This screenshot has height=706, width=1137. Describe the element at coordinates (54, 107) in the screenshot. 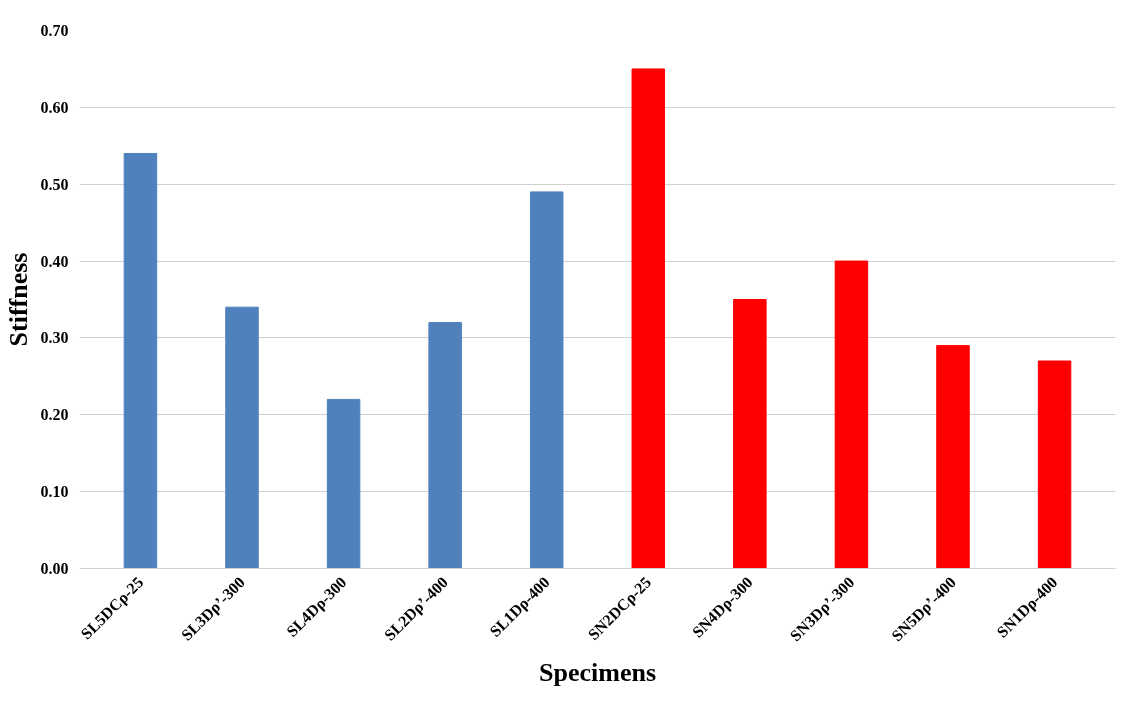

I see `y-tick-label: 0.60` at that location.